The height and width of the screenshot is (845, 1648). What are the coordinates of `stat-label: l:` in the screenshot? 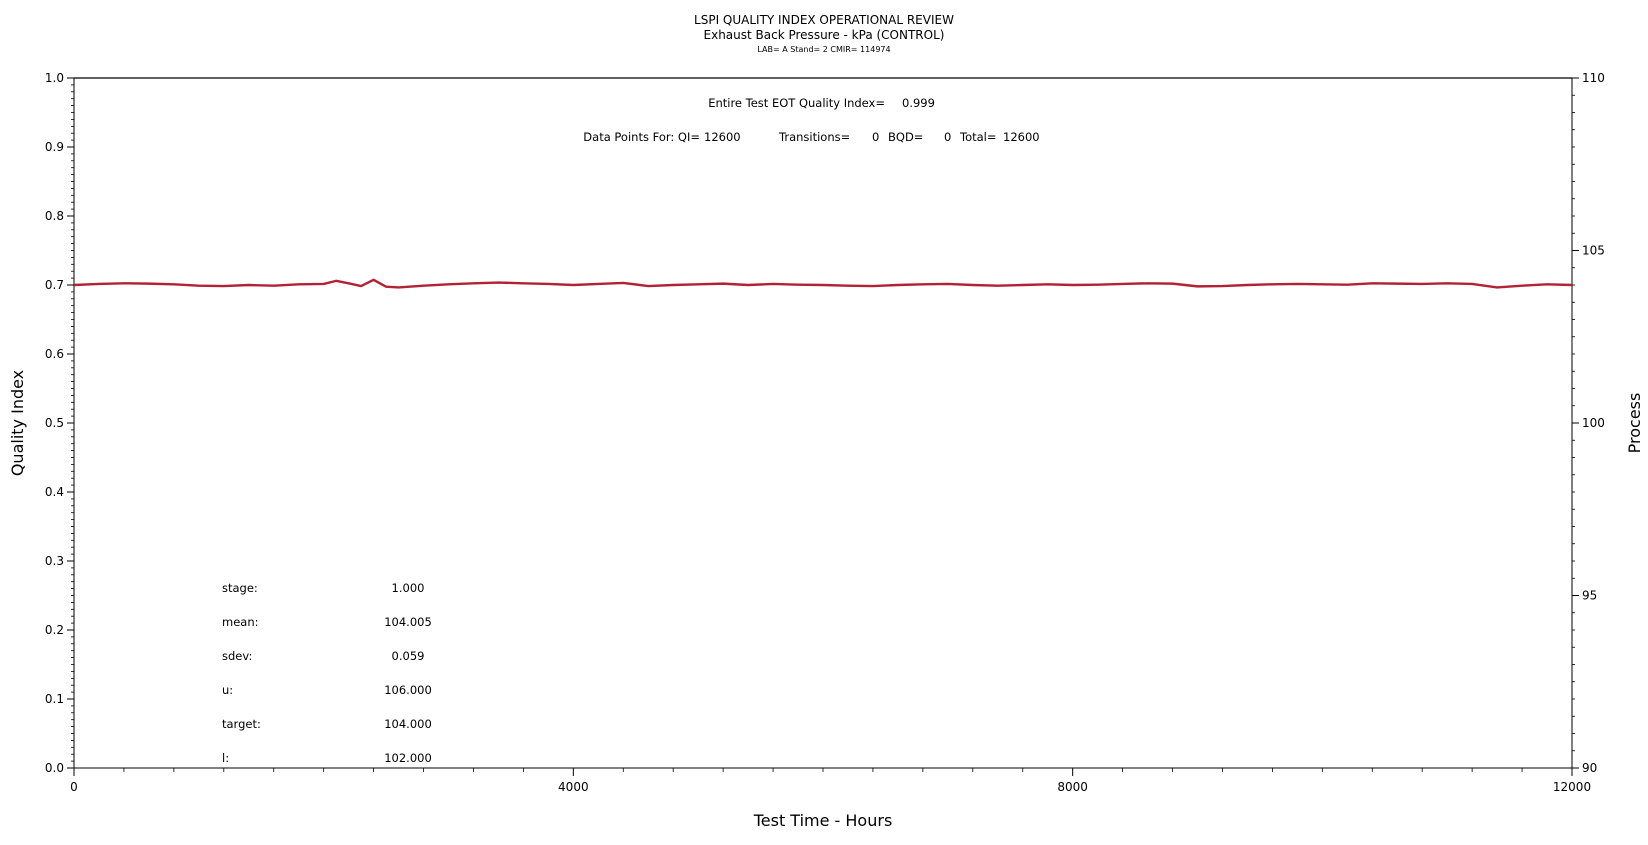 It's located at (225, 758).